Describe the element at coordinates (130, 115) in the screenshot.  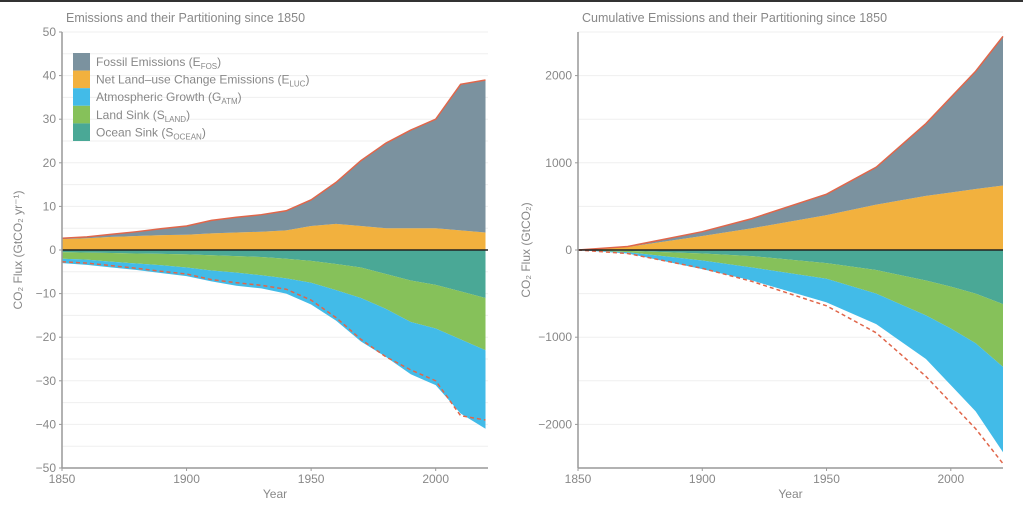
I see `legend-label: Land Sink (S` at that location.